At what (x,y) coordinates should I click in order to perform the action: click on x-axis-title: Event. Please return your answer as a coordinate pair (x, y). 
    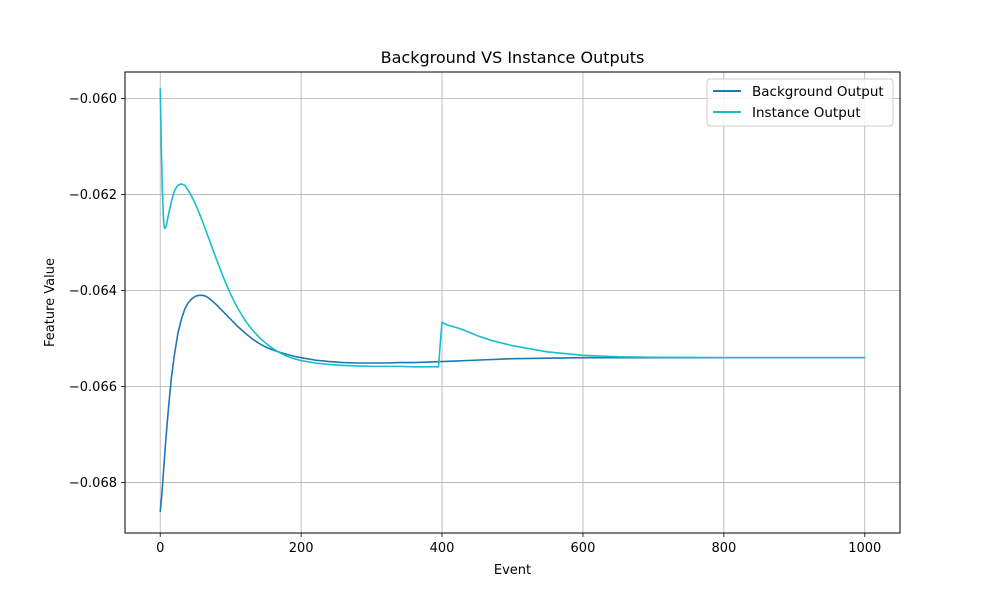
    Looking at the image, I should click on (512, 570).